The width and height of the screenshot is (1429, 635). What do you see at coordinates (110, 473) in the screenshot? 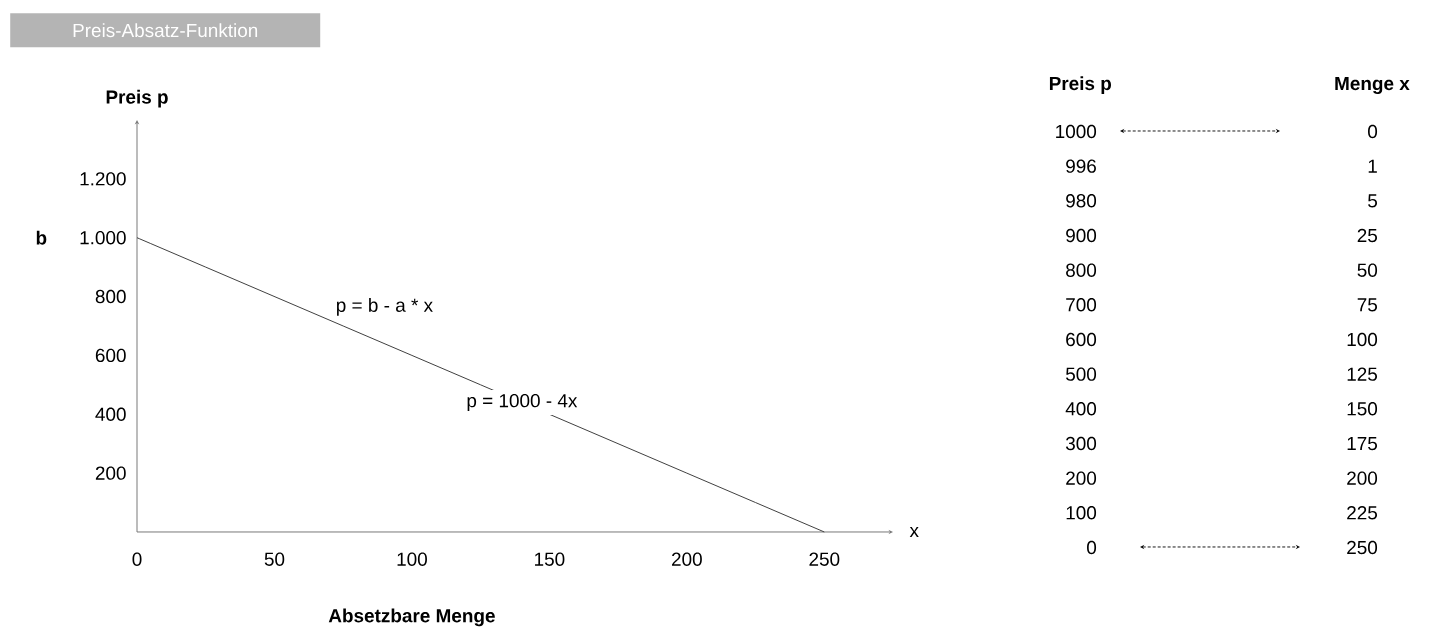
I see `y-tick-label: 200` at bounding box center [110, 473].